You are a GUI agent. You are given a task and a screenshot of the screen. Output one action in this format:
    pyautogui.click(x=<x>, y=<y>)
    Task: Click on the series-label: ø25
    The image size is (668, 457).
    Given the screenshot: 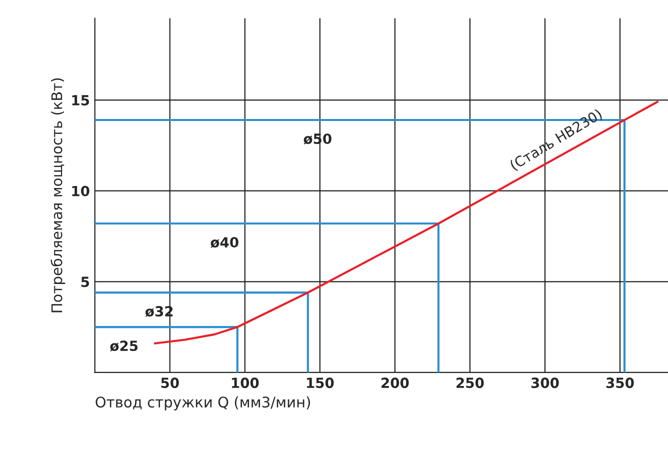 What is the action you would take?
    pyautogui.click(x=124, y=346)
    